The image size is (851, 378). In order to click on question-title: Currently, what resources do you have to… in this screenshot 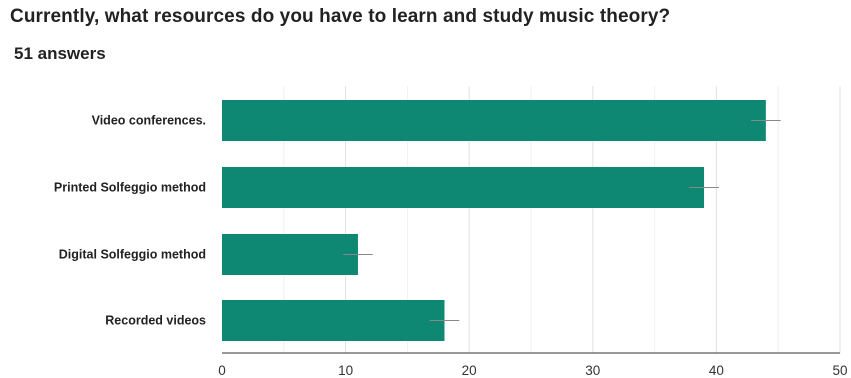, I will do `click(340, 16)`.